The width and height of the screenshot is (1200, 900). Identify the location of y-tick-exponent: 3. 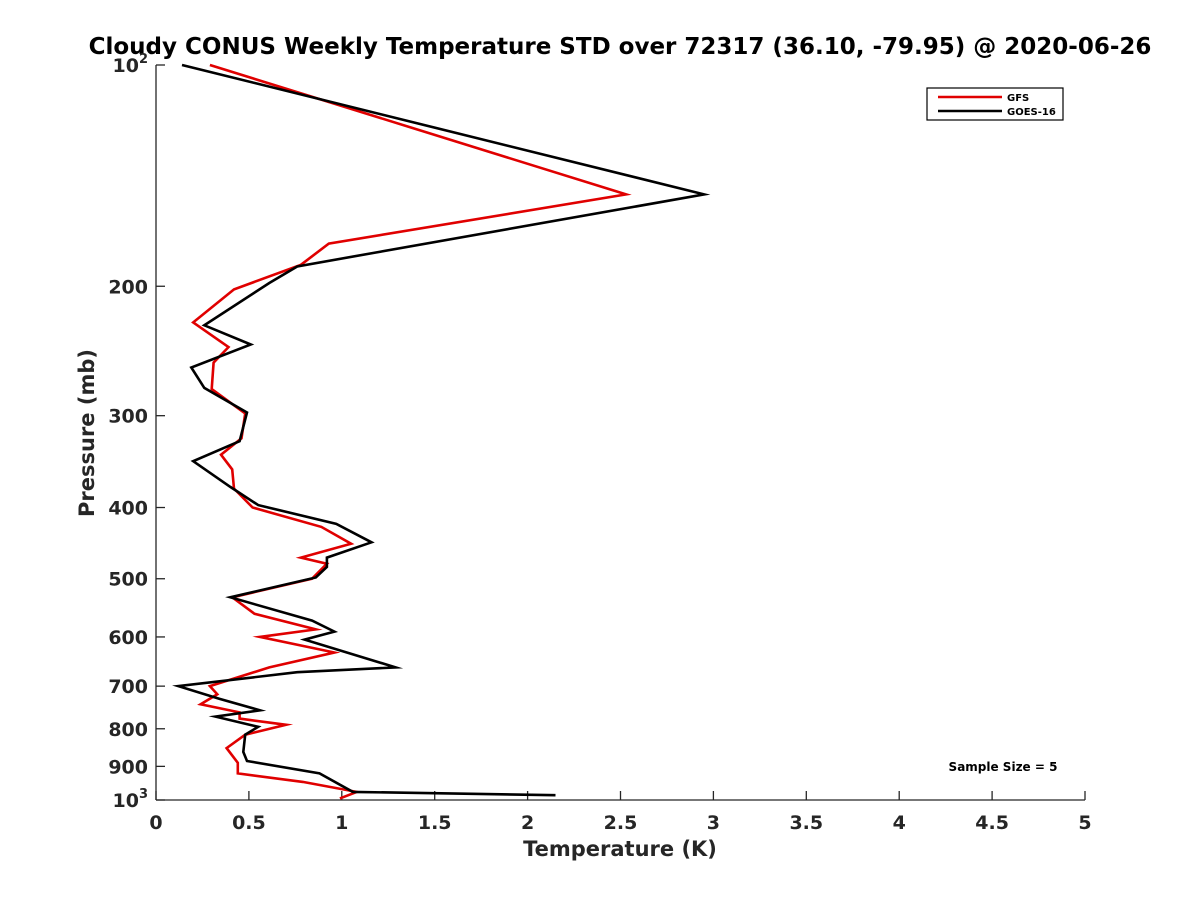
(143, 794).